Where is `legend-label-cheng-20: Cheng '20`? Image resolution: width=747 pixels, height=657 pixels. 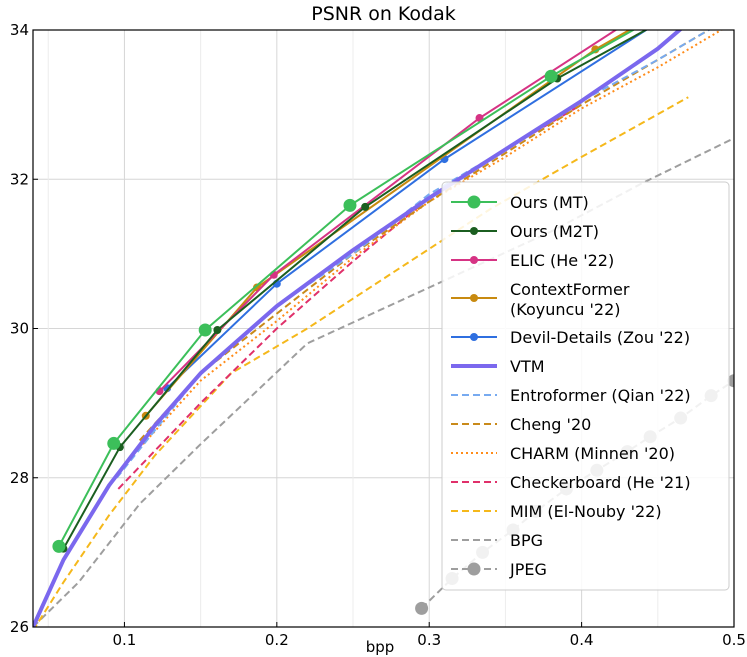 legend-label-cheng-20: Cheng '20 is located at coordinates (550, 424).